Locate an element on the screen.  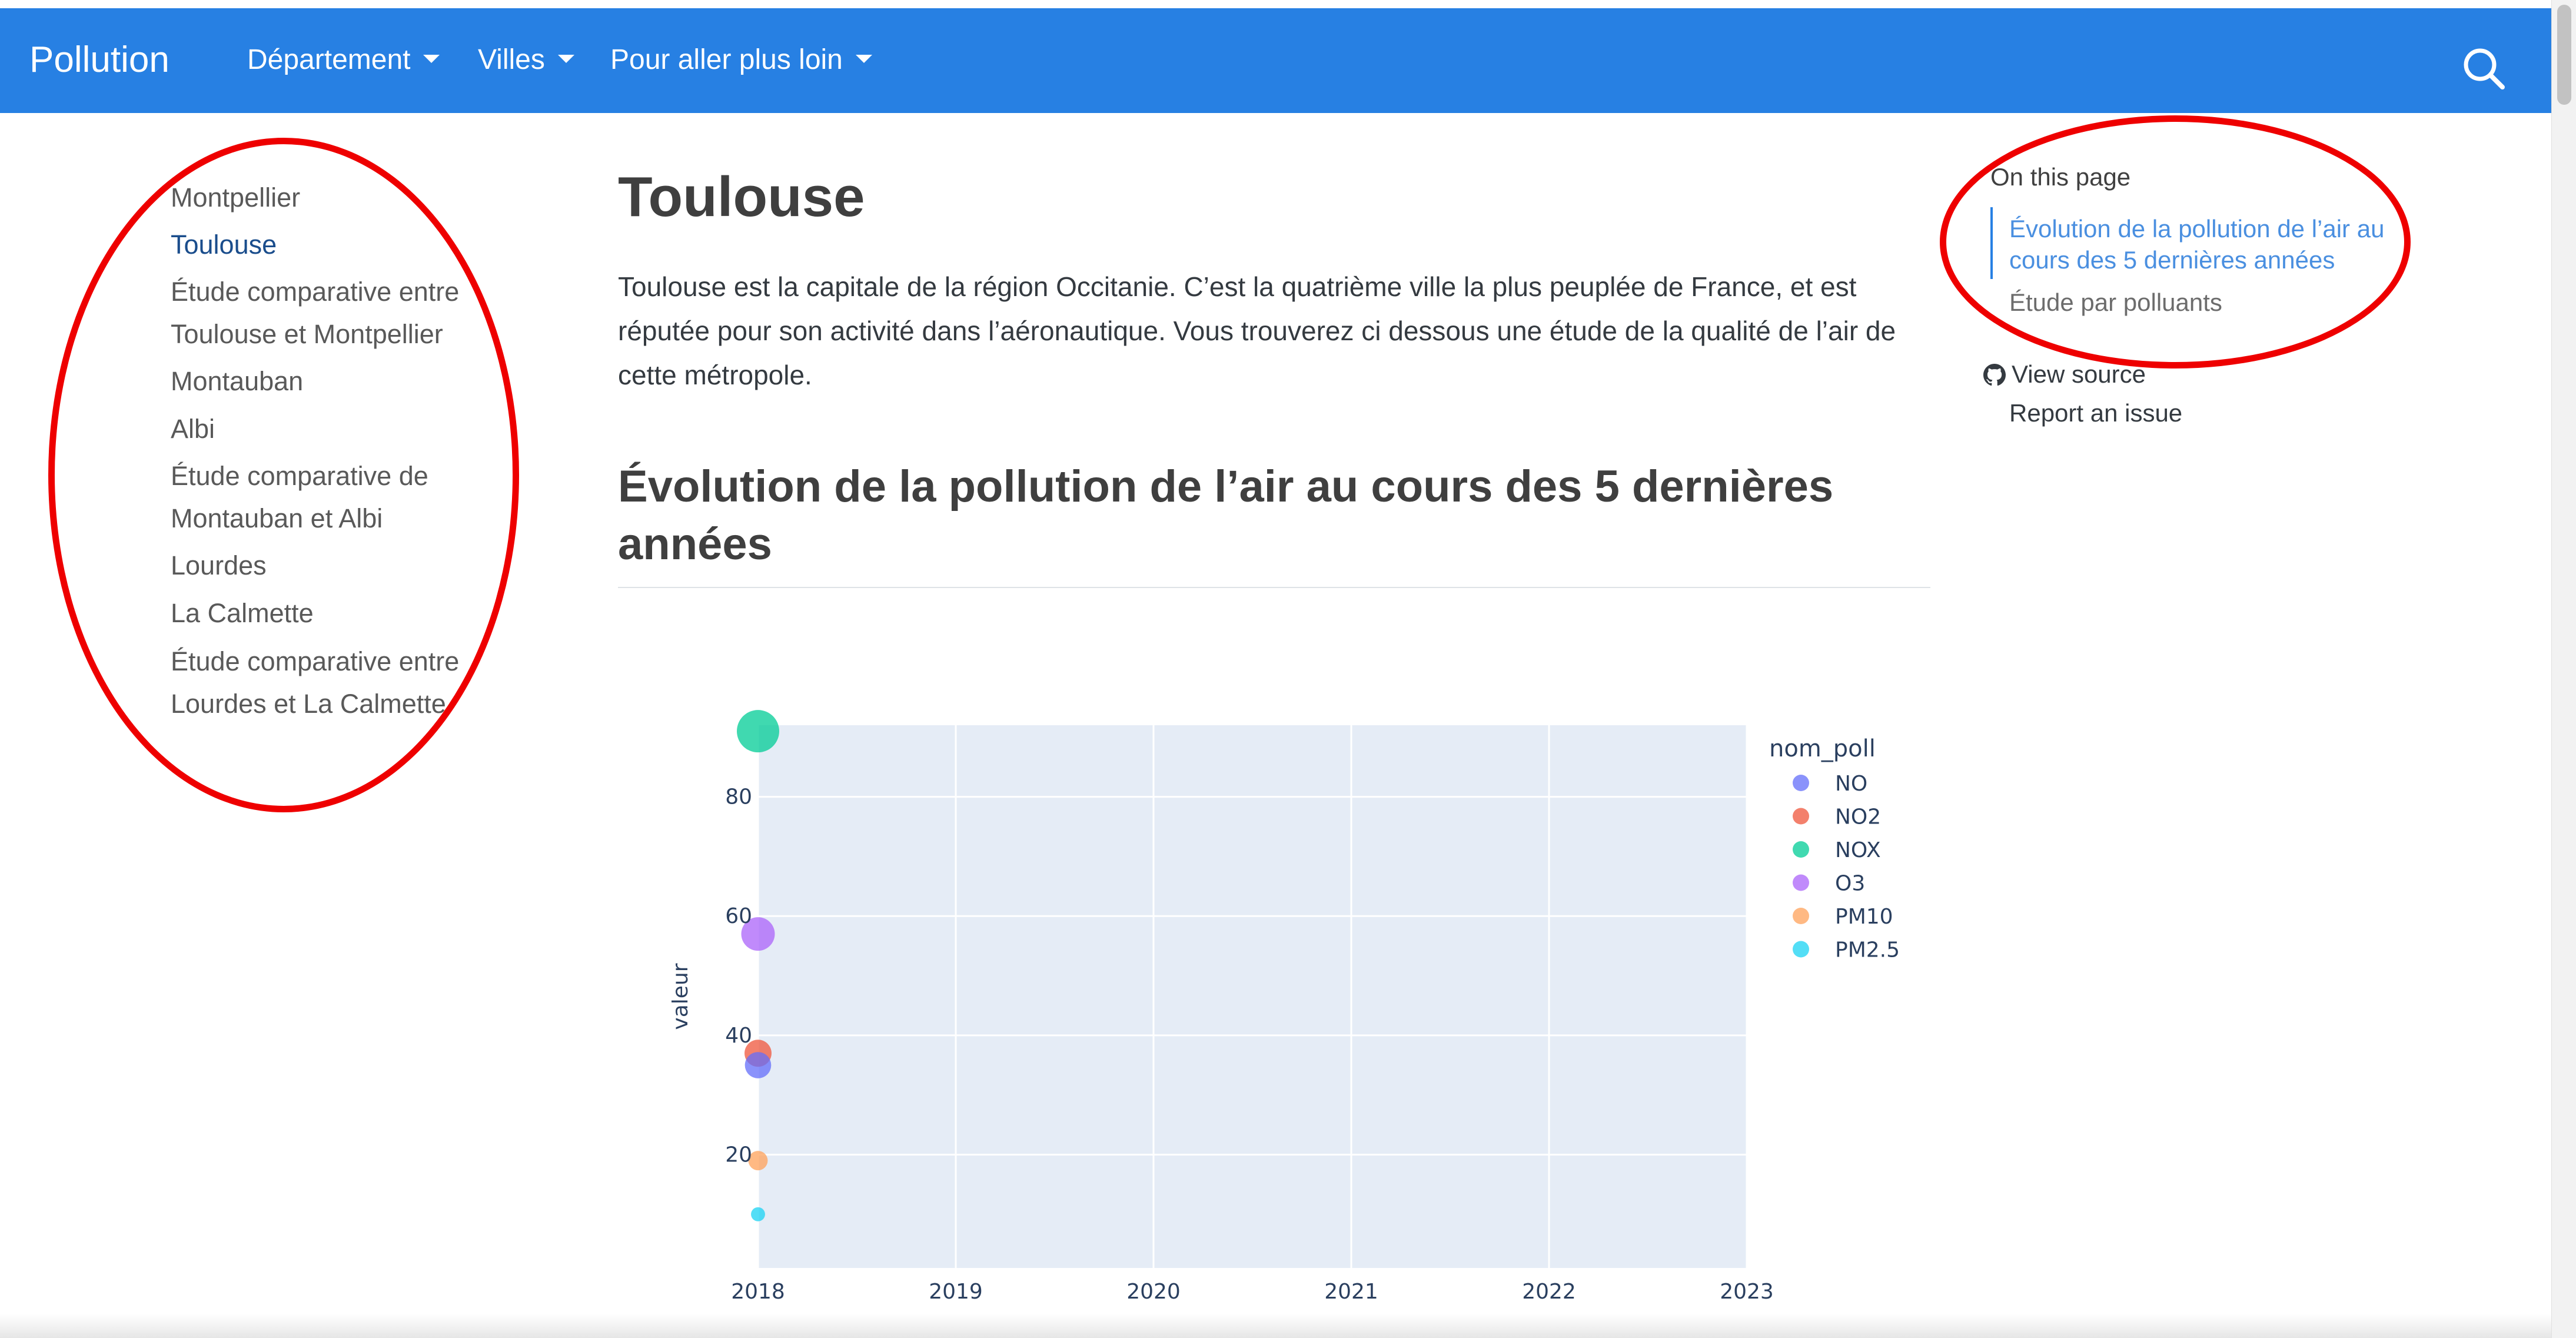
section-divider is located at coordinates (1274, 587).